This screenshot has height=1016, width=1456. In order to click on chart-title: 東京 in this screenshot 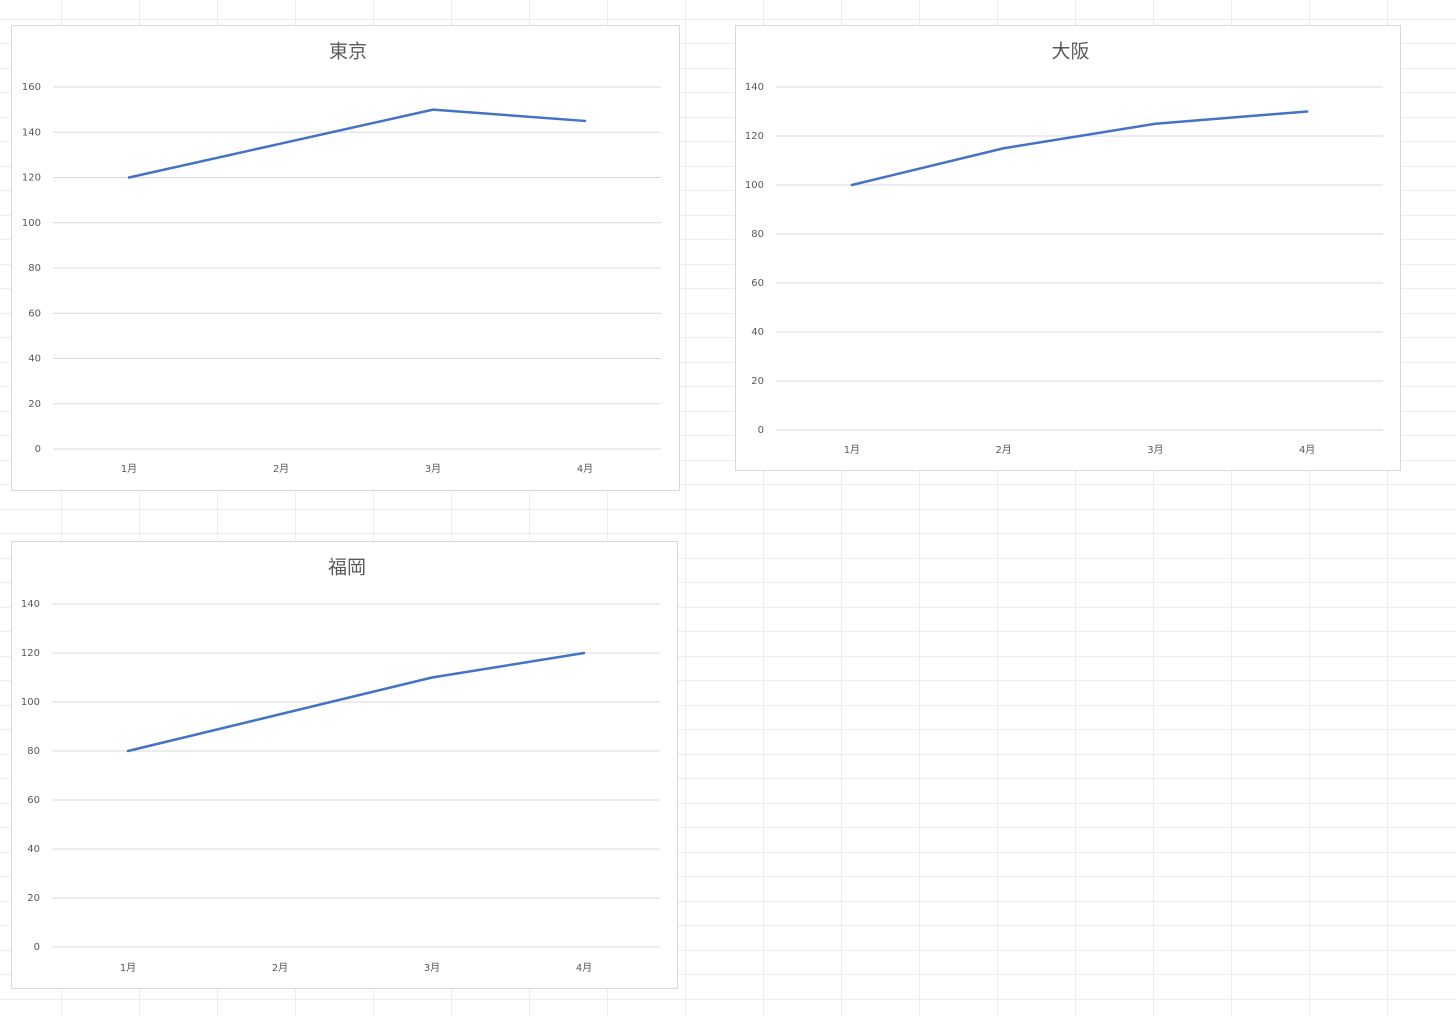, I will do `click(348, 52)`.